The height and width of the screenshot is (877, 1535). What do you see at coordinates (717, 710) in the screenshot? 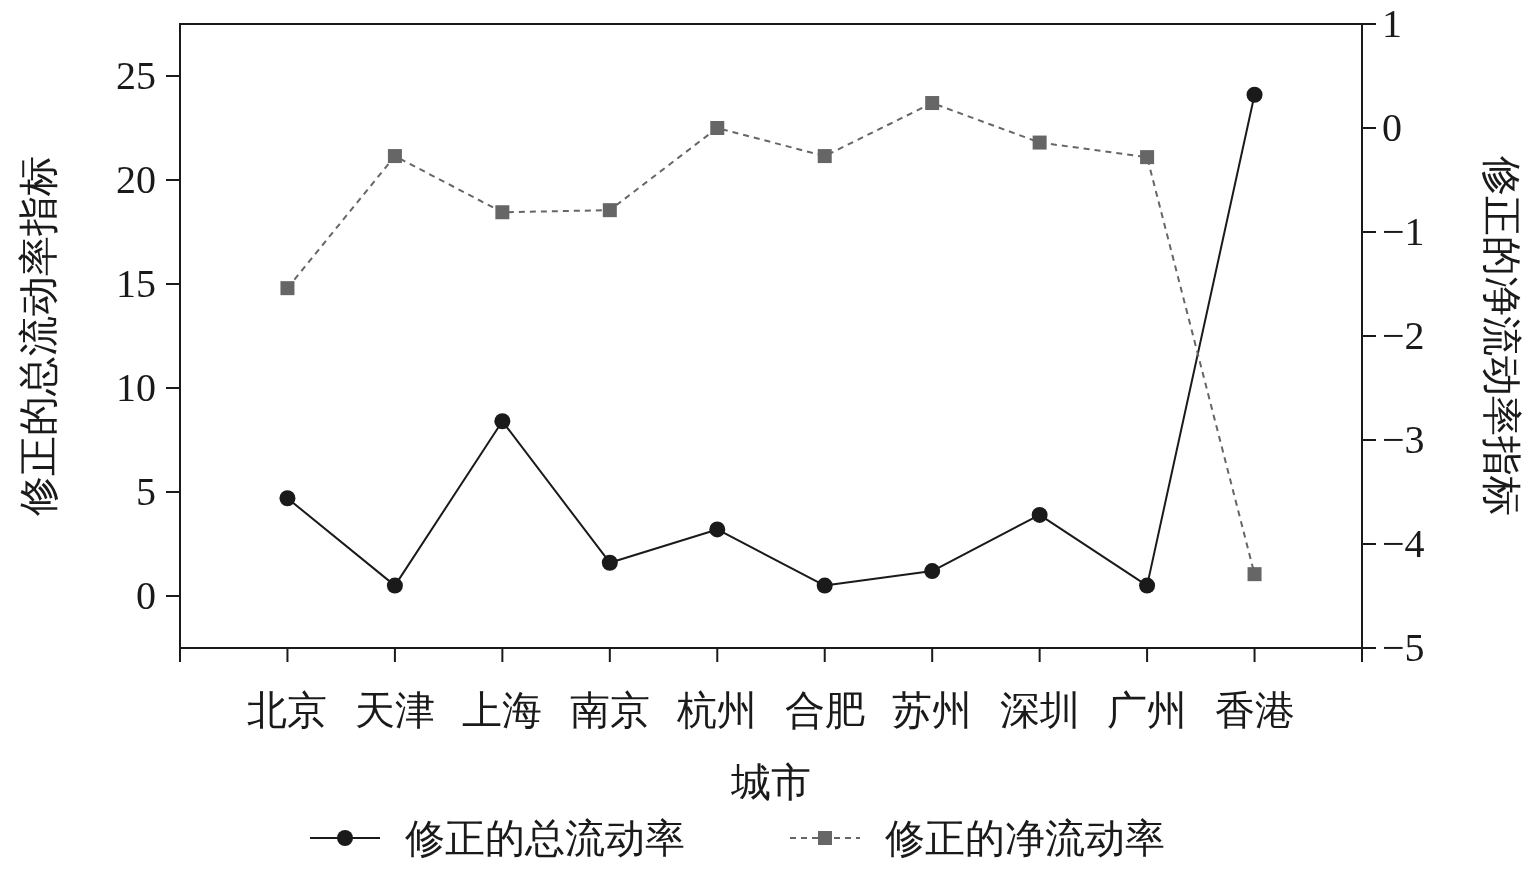
I see `x-tick-label: 杭州` at bounding box center [717, 710].